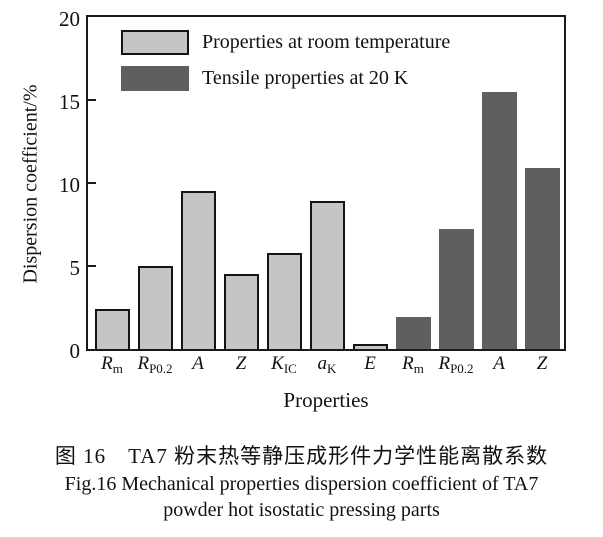 Image resolution: width=603 pixels, height=537 pixels. What do you see at coordinates (69, 185) in the screenshot?
I see `y-tick-label: 10` at bounding box center [69, 185].